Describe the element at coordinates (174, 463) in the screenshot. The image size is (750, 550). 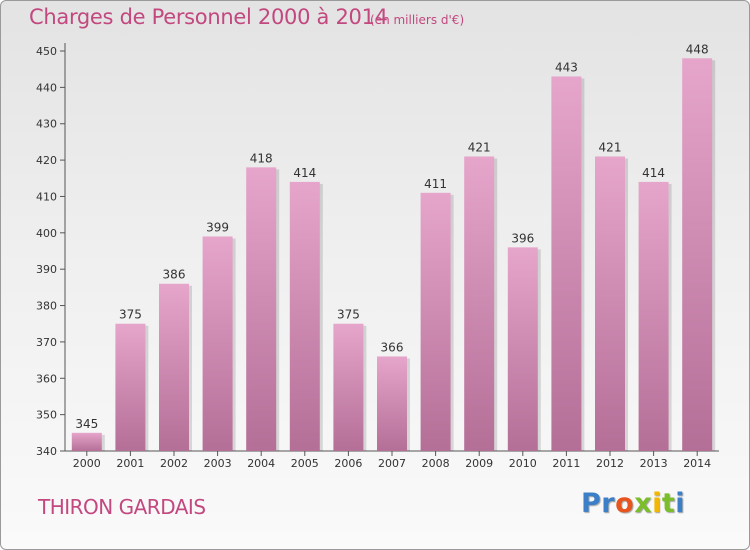
I see `x-tick-label: 2002` at that location.